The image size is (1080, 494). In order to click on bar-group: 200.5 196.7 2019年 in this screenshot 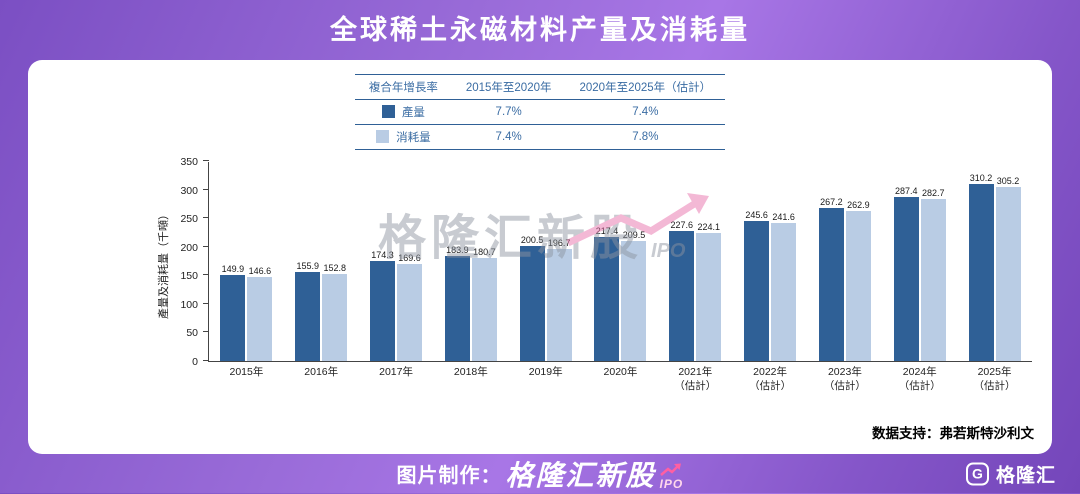, I will do `click(545, 270)`.